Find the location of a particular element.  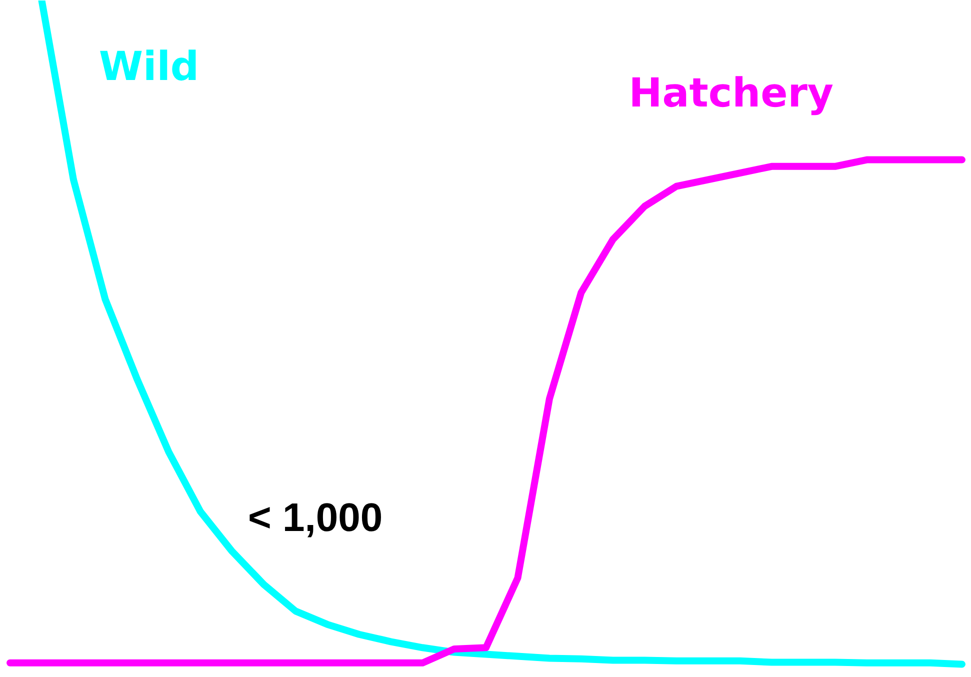

series-label: Wild is located at coordinates (149, 67).